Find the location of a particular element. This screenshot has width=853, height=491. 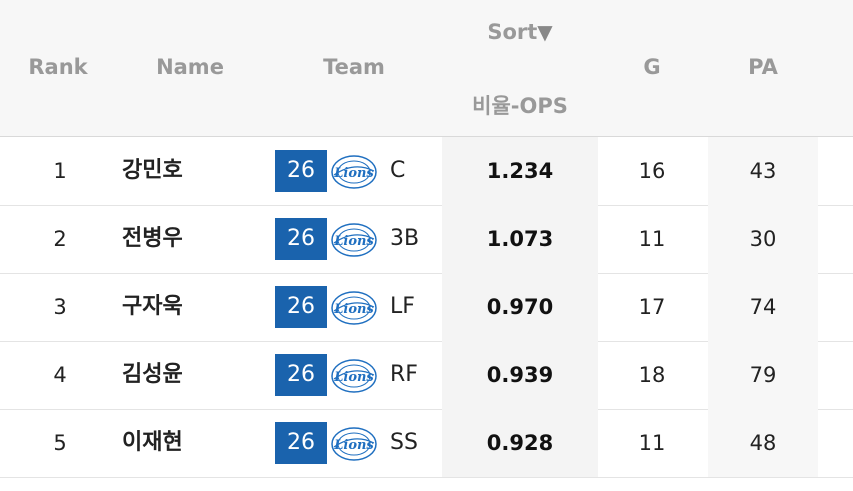

sort-label-container: Sort▼ is located at coordinates (520, 32).